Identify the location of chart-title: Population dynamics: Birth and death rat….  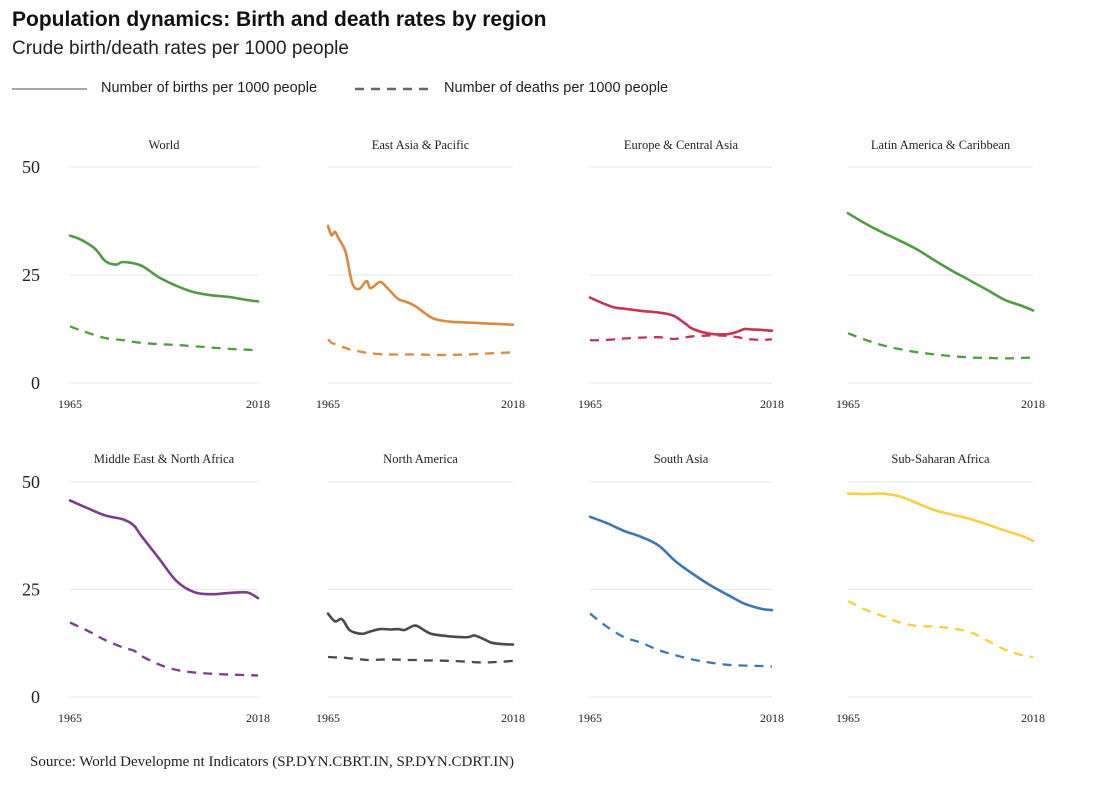
(279, 19).